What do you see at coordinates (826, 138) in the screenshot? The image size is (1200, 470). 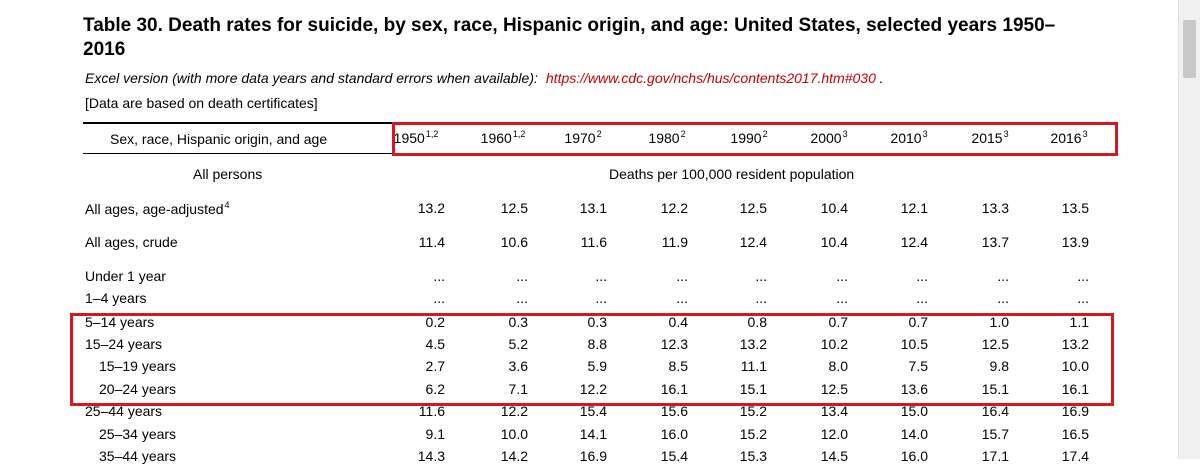 I see `year-header-text: 2000` at bounding box center [826, 138].